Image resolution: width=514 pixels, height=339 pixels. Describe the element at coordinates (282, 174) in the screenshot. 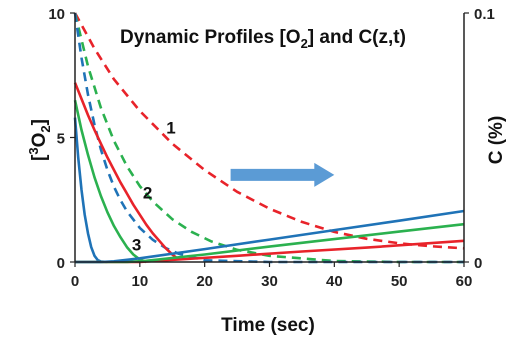

I see `time-arrow` at that location.